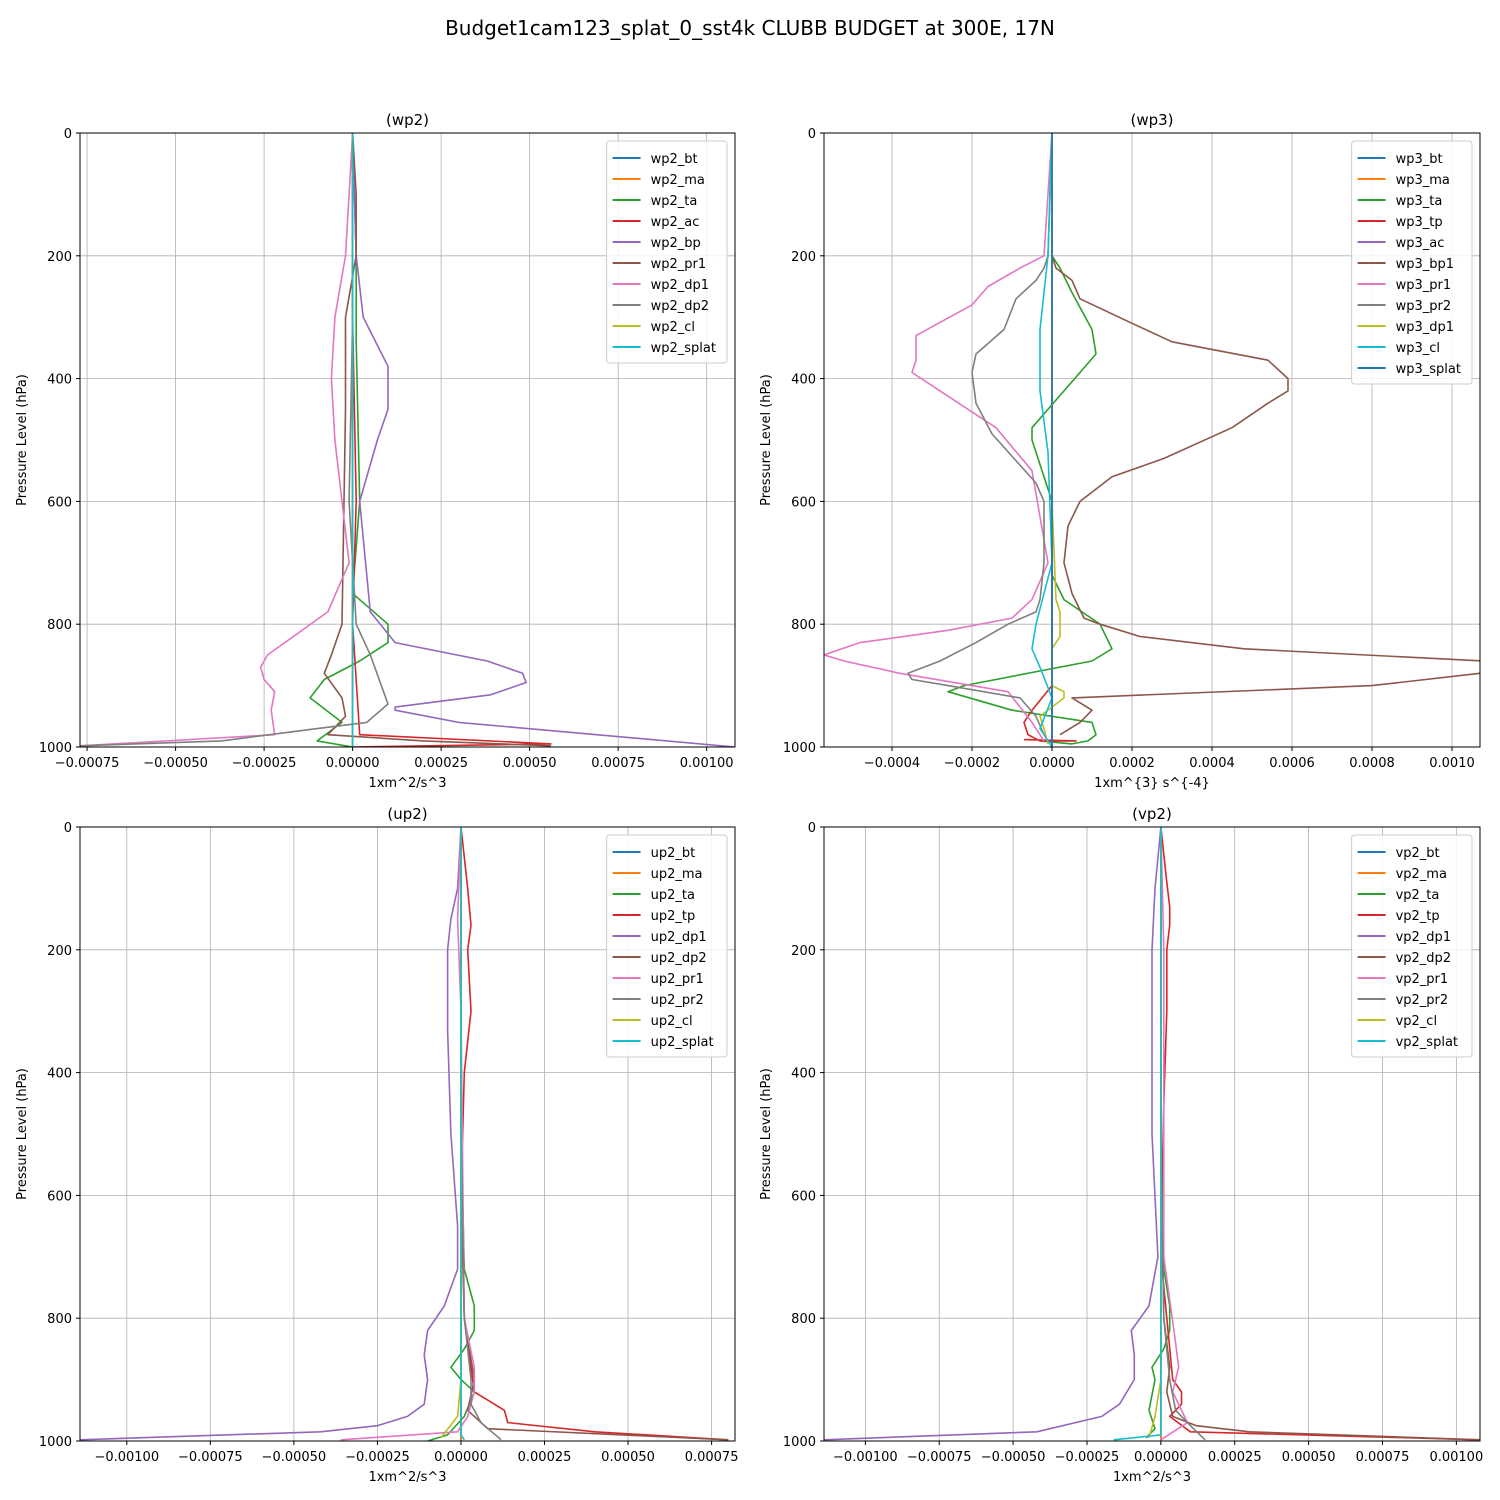 The image size is (1500, 1500). Describe the element at coordinates (1452, 763) in the screenshot. I see `x-tick-label: 0.0010` at that location.